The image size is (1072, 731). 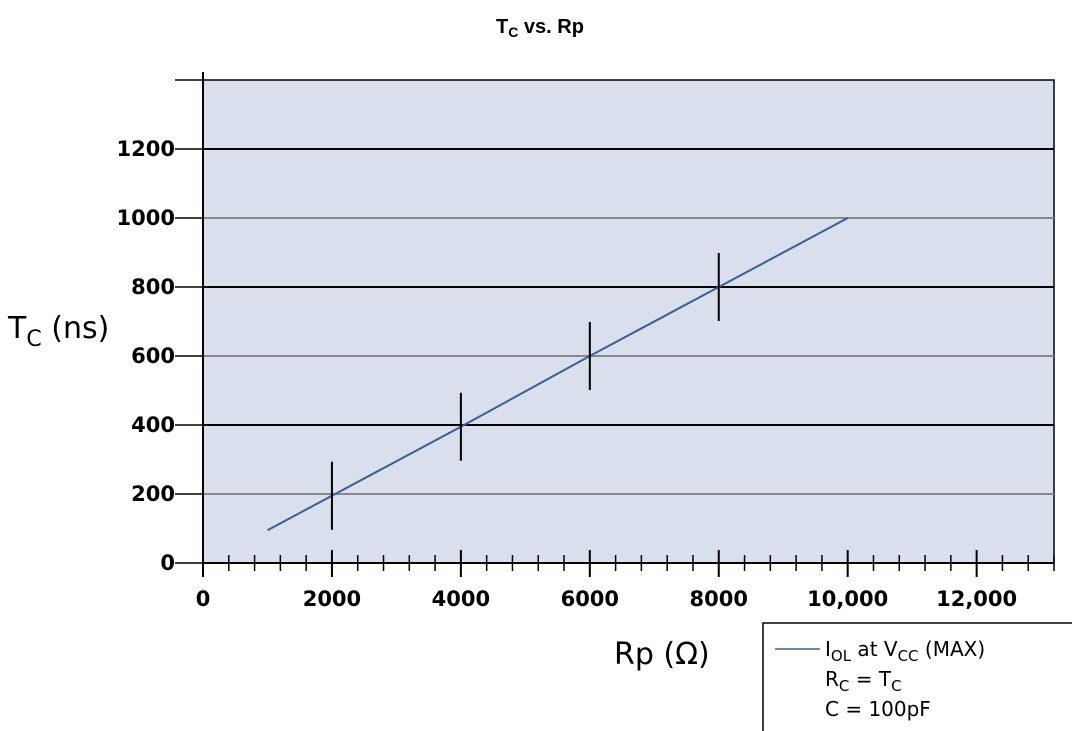 I want to click on legend-box, so click(x=917, y=676).